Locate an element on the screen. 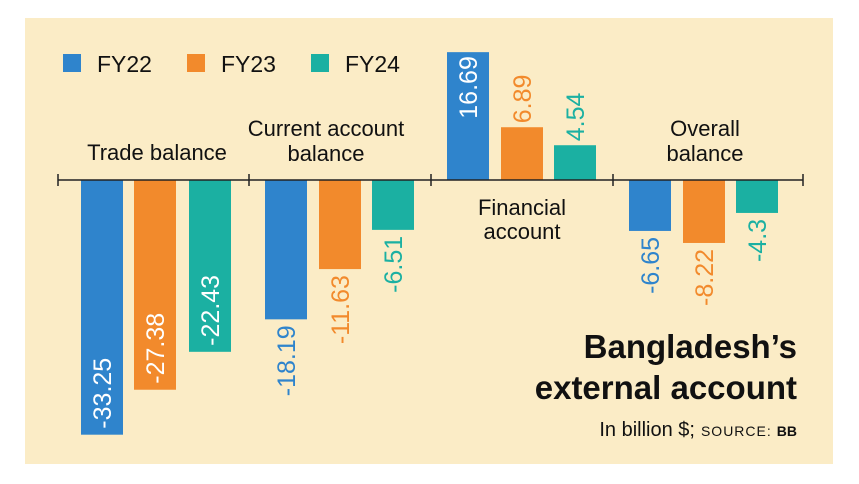  legend: FY22 FY23 FY24 is located at coordinates (231, 64).